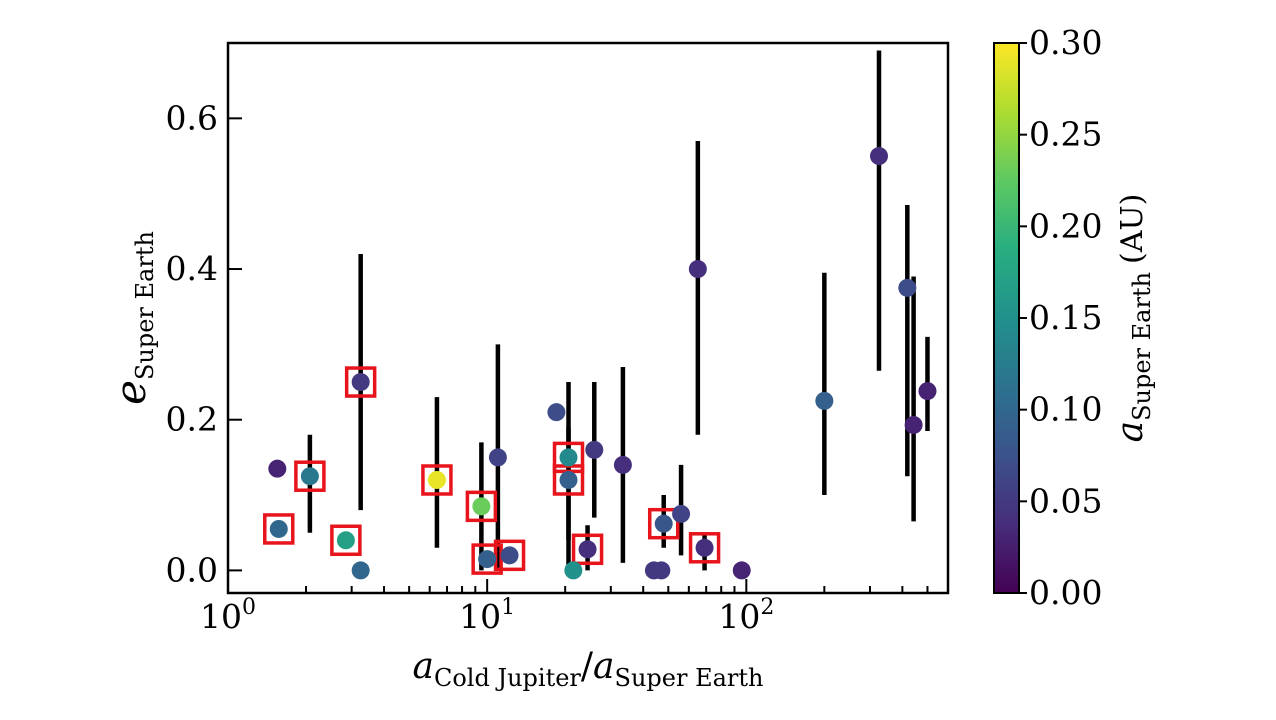  What do you see at coordinates (228, 615) in the screenshot?
I see `x-tick-label: 10⁰` at bounding box center [228, 615].